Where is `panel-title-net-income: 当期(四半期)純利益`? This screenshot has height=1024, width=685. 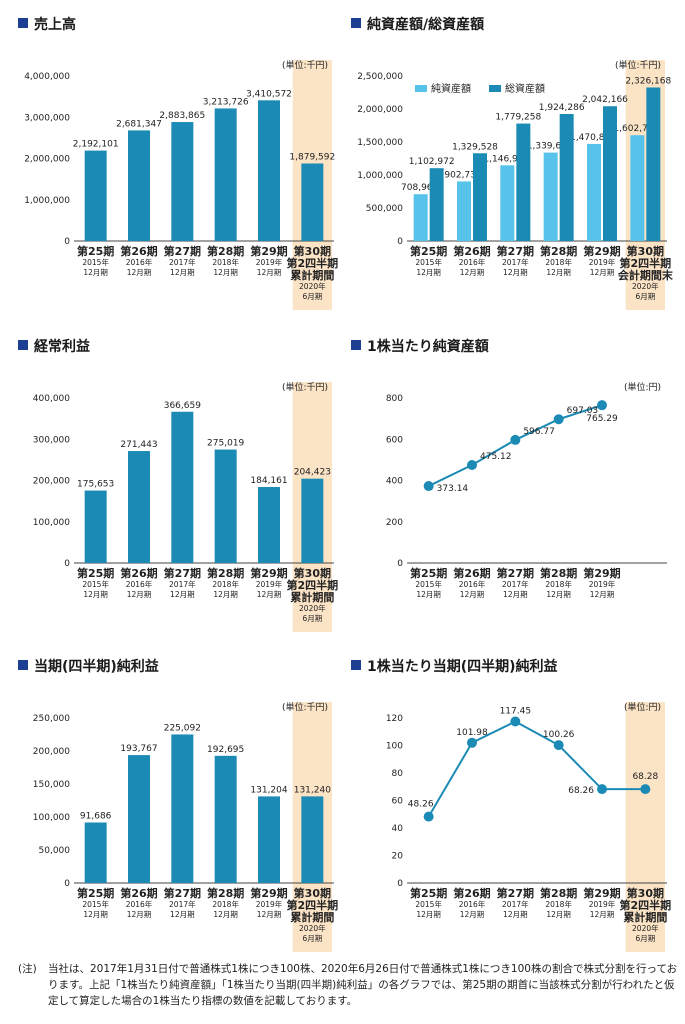
panel-title-net-income: 当期(四半期)純利益 is located at coordinates (88, 666).